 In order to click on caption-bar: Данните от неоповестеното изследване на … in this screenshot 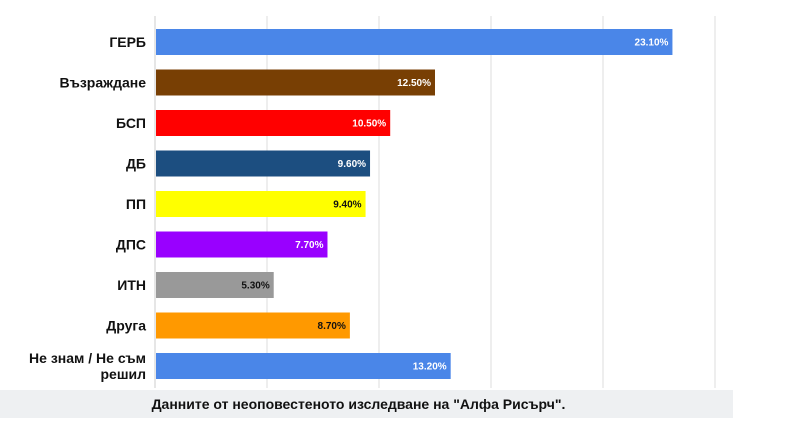, I will do `click(366, 404)`.